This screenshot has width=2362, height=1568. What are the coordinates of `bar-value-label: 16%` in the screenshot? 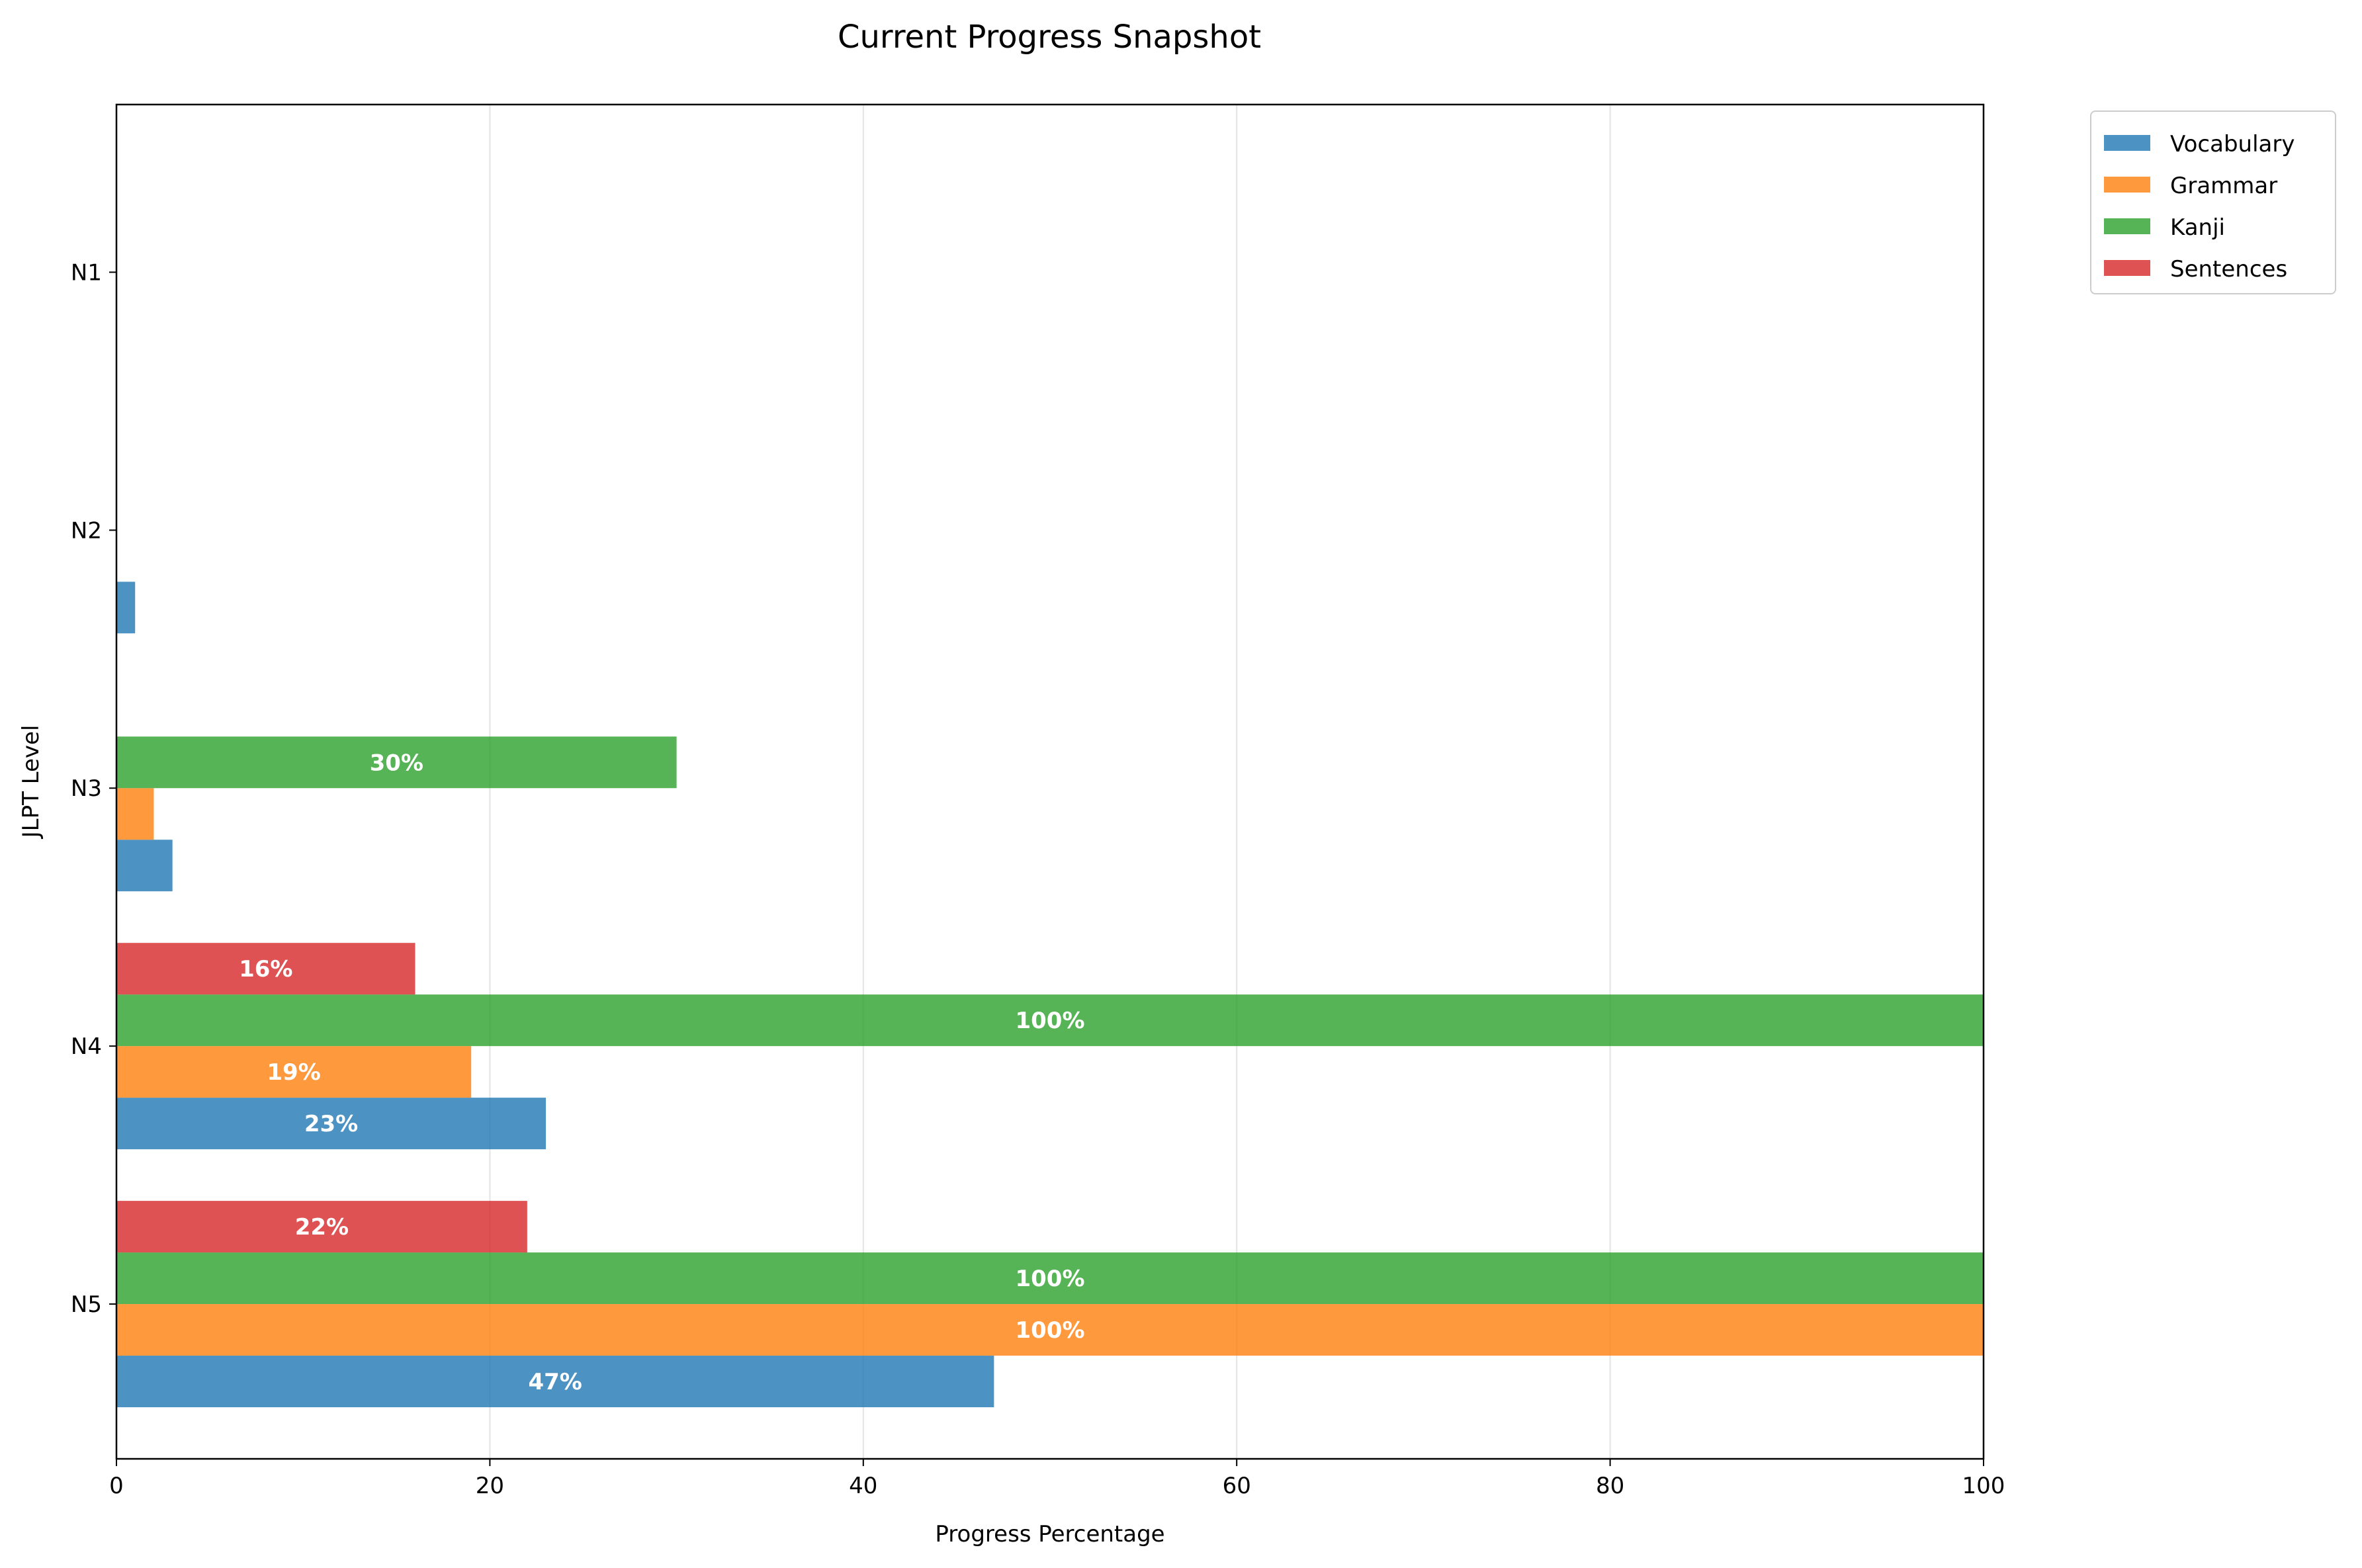 It's located at (265, 969).